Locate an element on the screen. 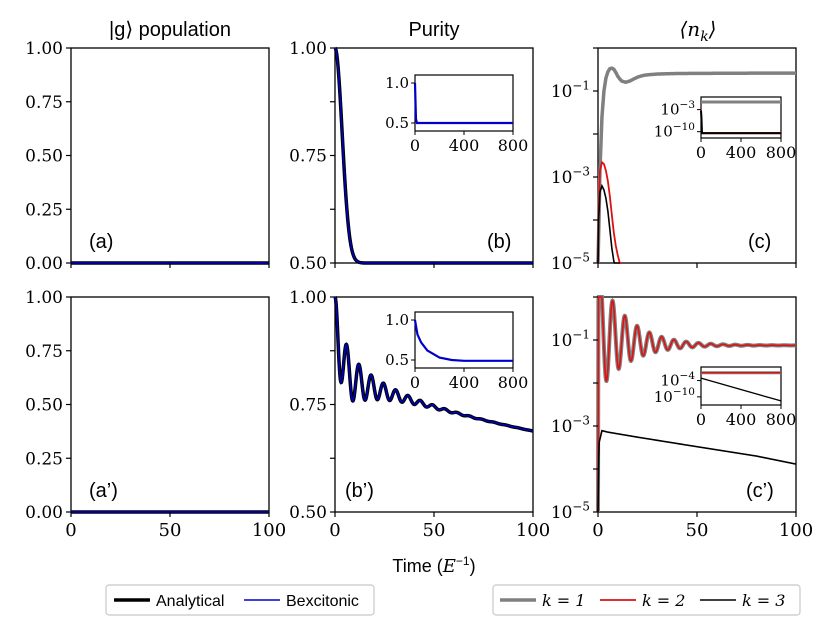 The height and width of the screenshot is (635, 830). inset-c-k3 is located at coordinates (740, 122).